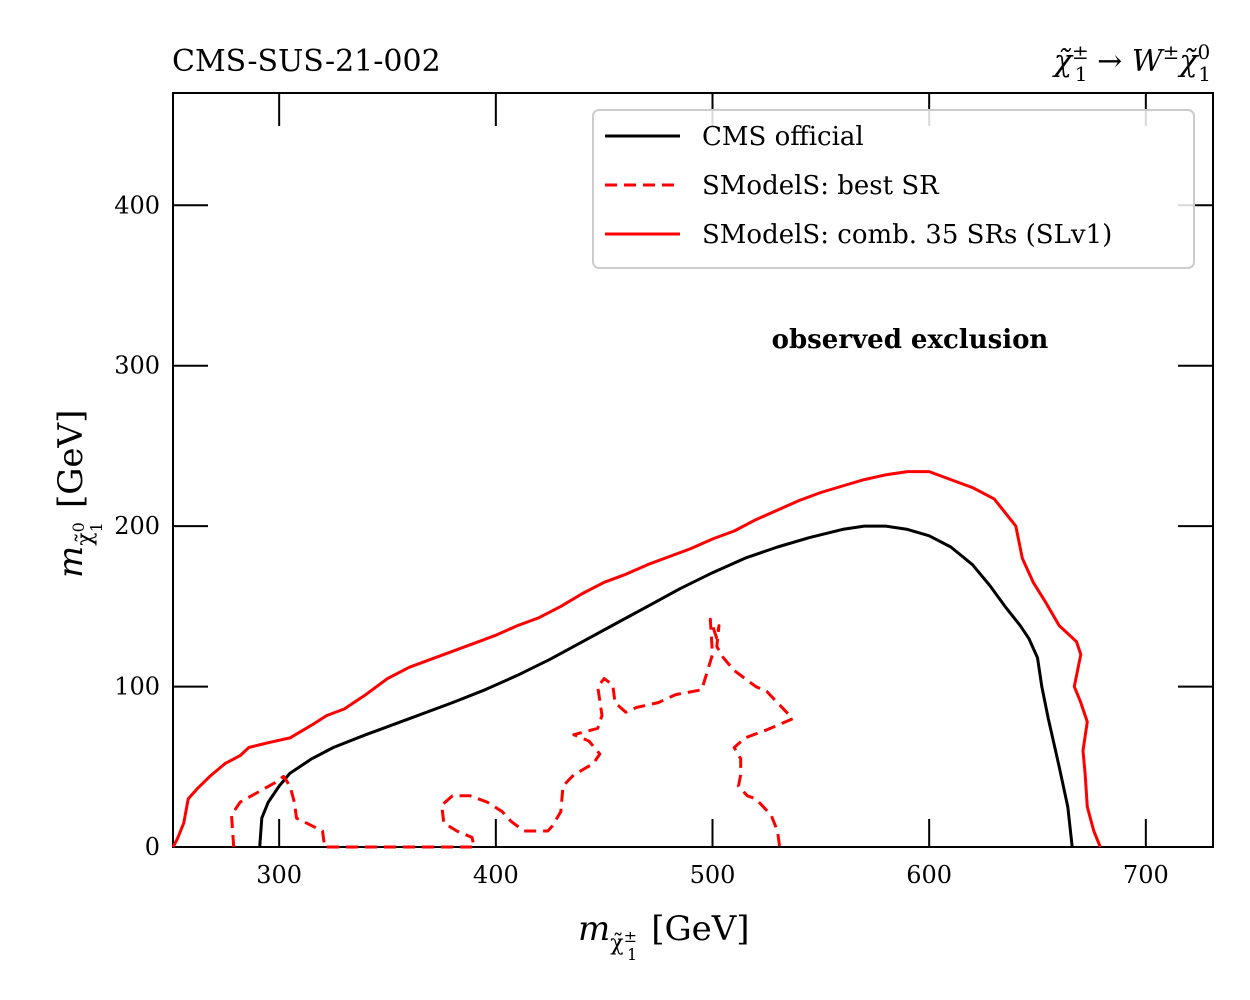 The height and width of the screenshot is (1000, 1250). I want to click on y-tick-label: 200, so click(137, 526).